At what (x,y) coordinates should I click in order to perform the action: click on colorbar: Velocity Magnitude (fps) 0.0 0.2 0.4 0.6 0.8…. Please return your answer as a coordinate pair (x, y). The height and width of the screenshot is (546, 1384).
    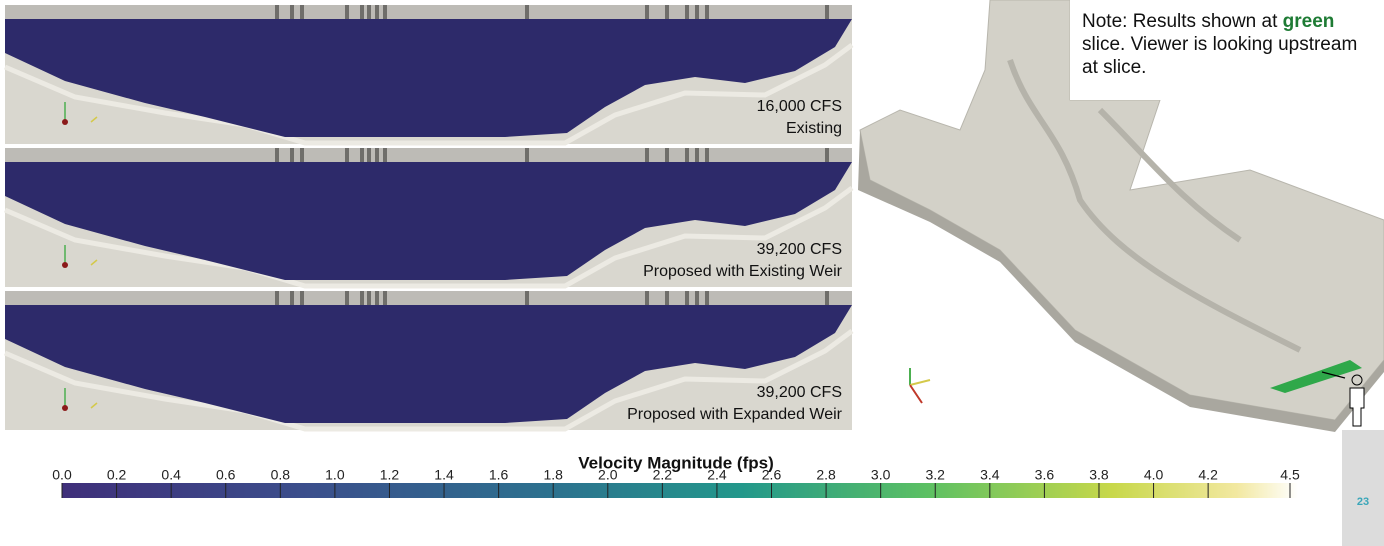
    Looking at the image, I should click on (676, 475).